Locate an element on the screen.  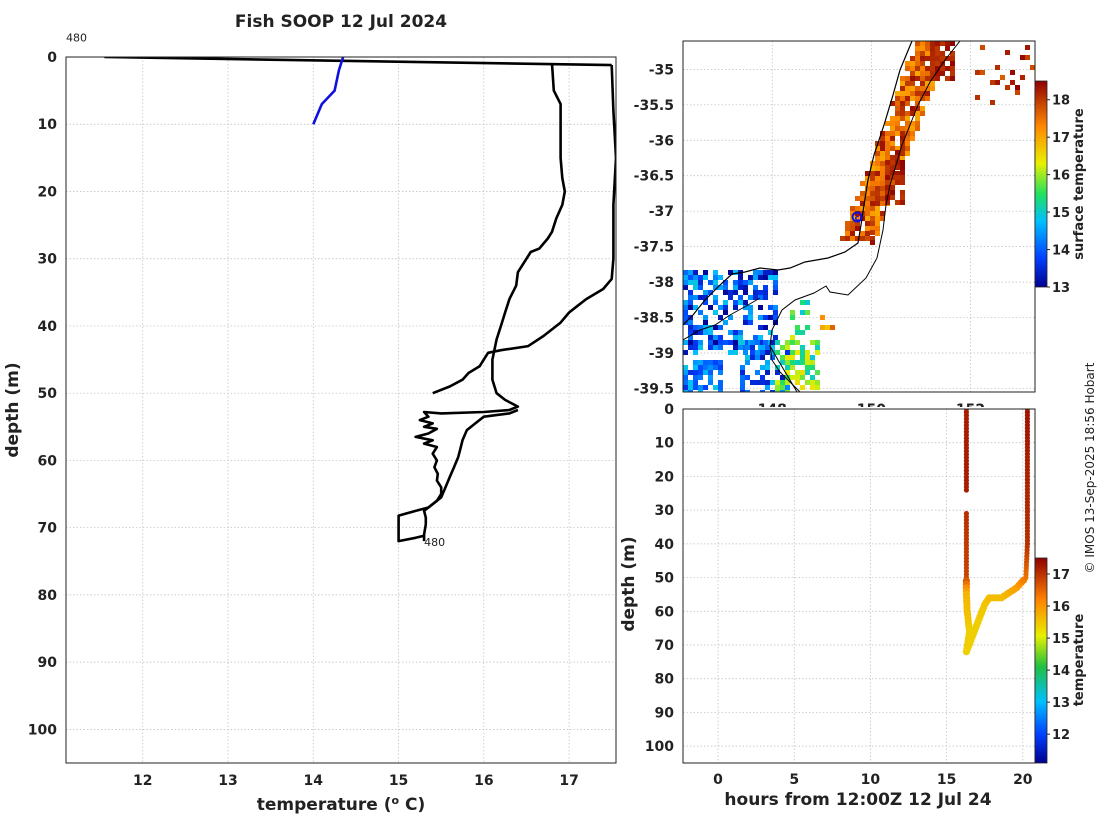
timeseries-axes-frame is located at coordinates (859, 586).